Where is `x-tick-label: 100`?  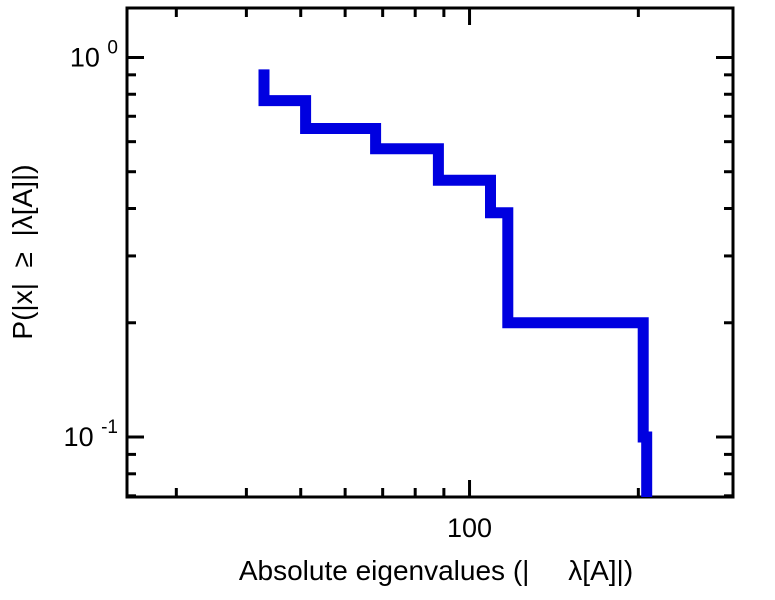
x-tick-label: 100 is located at coordinates (469, 528).